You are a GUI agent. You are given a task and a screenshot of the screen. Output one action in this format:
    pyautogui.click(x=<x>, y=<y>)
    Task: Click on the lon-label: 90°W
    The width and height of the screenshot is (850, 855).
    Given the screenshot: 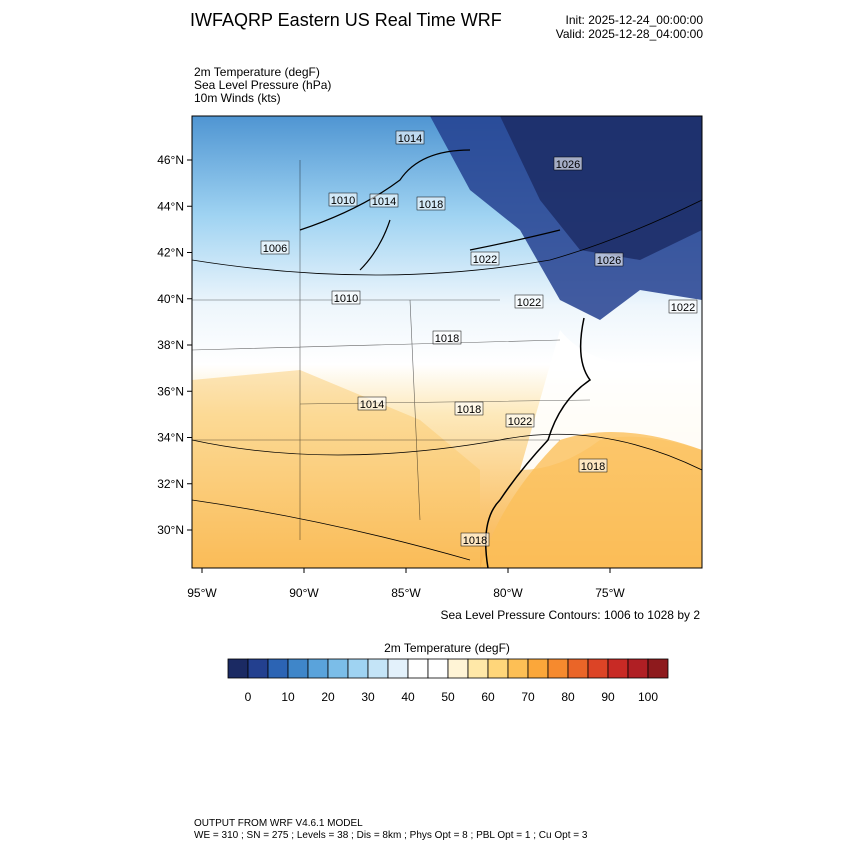 What is the action you would take?
    pyautogui.click(x=304, y=593)
    